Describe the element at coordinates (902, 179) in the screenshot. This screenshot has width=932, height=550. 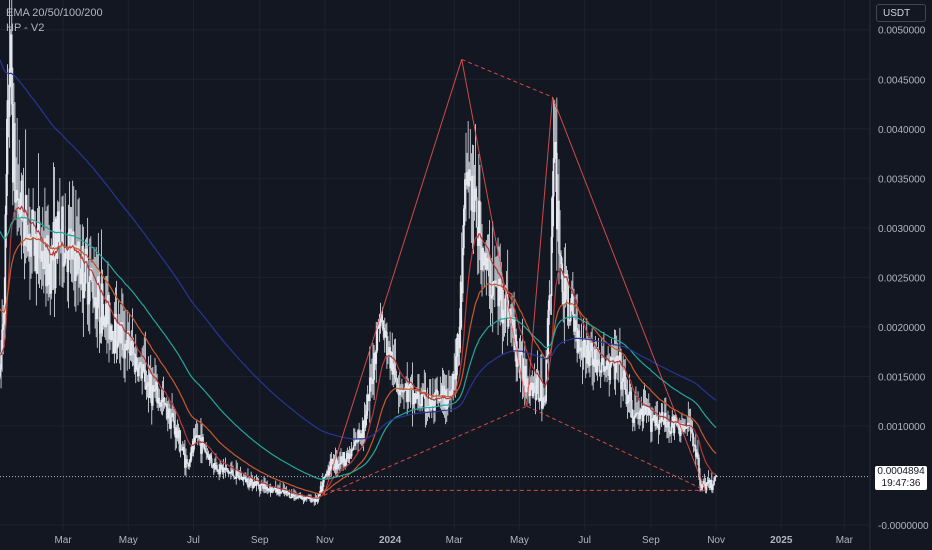
I see `y-tick-label: 0.0035000` at that location.